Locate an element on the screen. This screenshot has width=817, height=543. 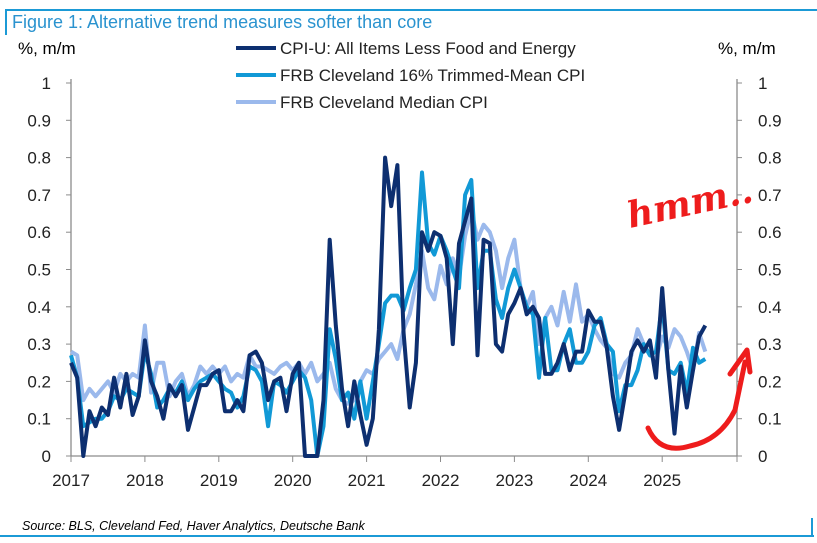
left-y-tick-label: 0.5 is located at coordinates (39, 270).